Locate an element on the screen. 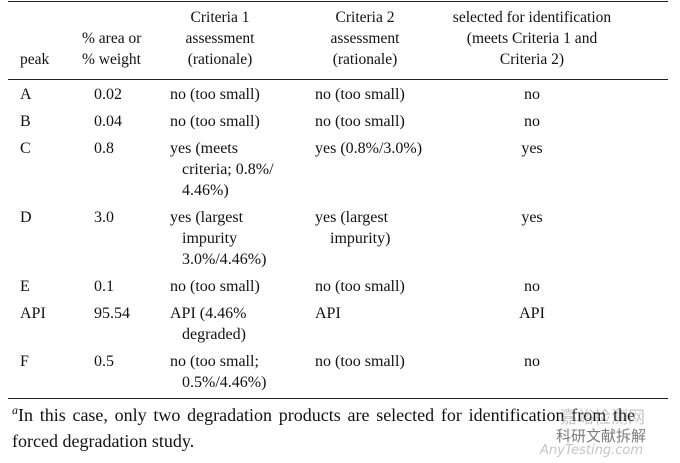 This screenshot has width=680, height=463. table-cell: 0.5%/4.46%) is located at coordinates (224, 382).